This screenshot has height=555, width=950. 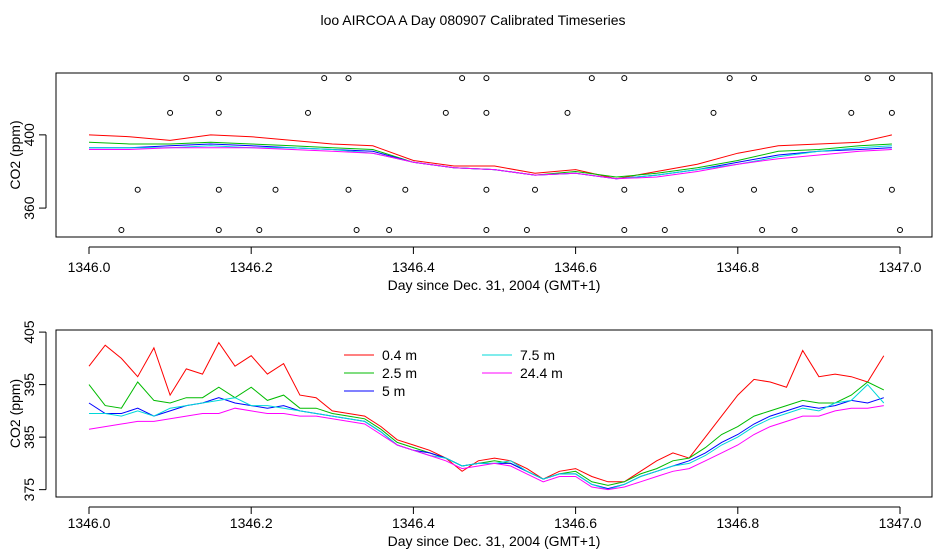 What do you see at coordinates (34, 171) in the screenshot?
I see `y-axis: 360 400` at bounding box center [34, 171].